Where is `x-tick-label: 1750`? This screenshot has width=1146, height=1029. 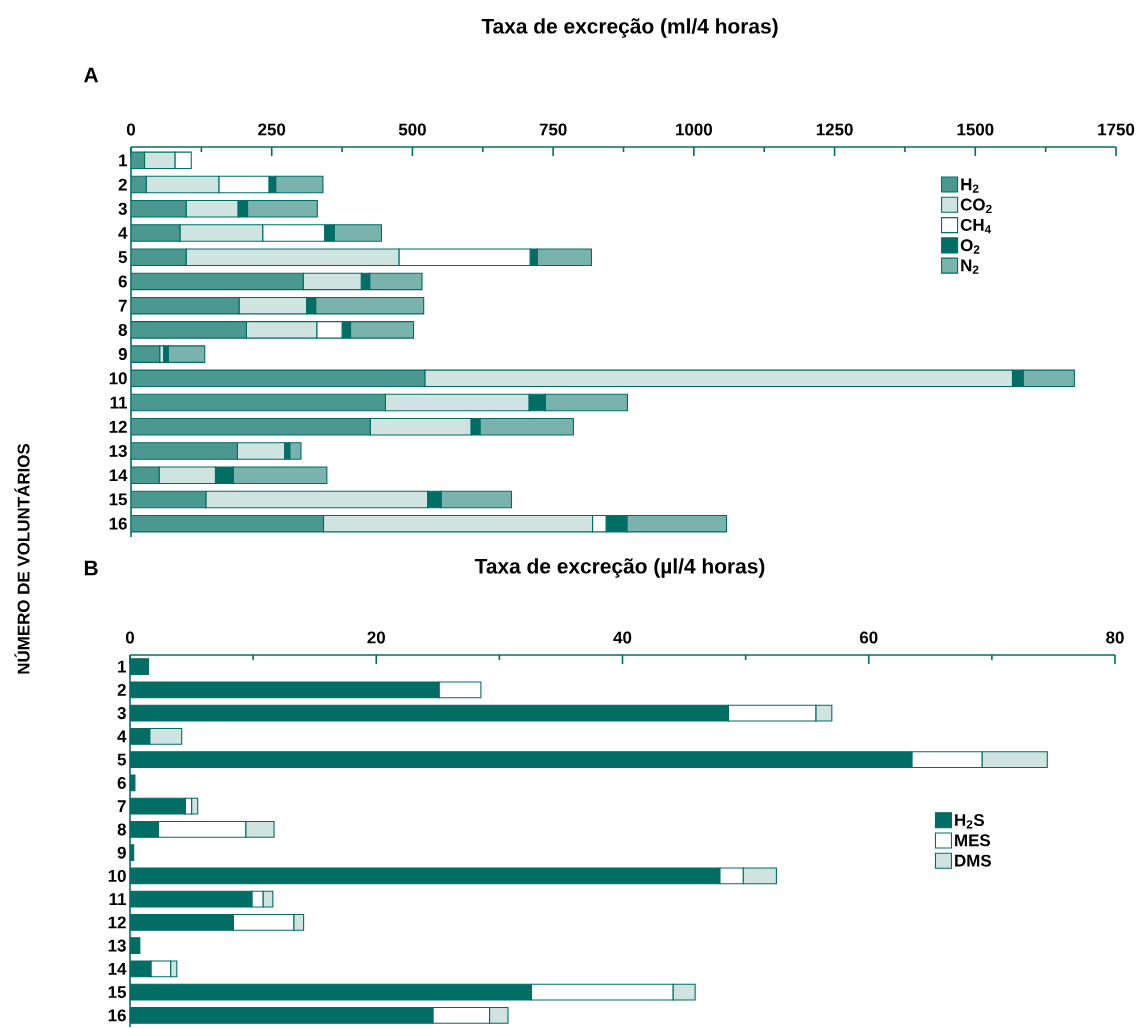
x-tick-label: 1750 is located at coordinates (1116, 129).